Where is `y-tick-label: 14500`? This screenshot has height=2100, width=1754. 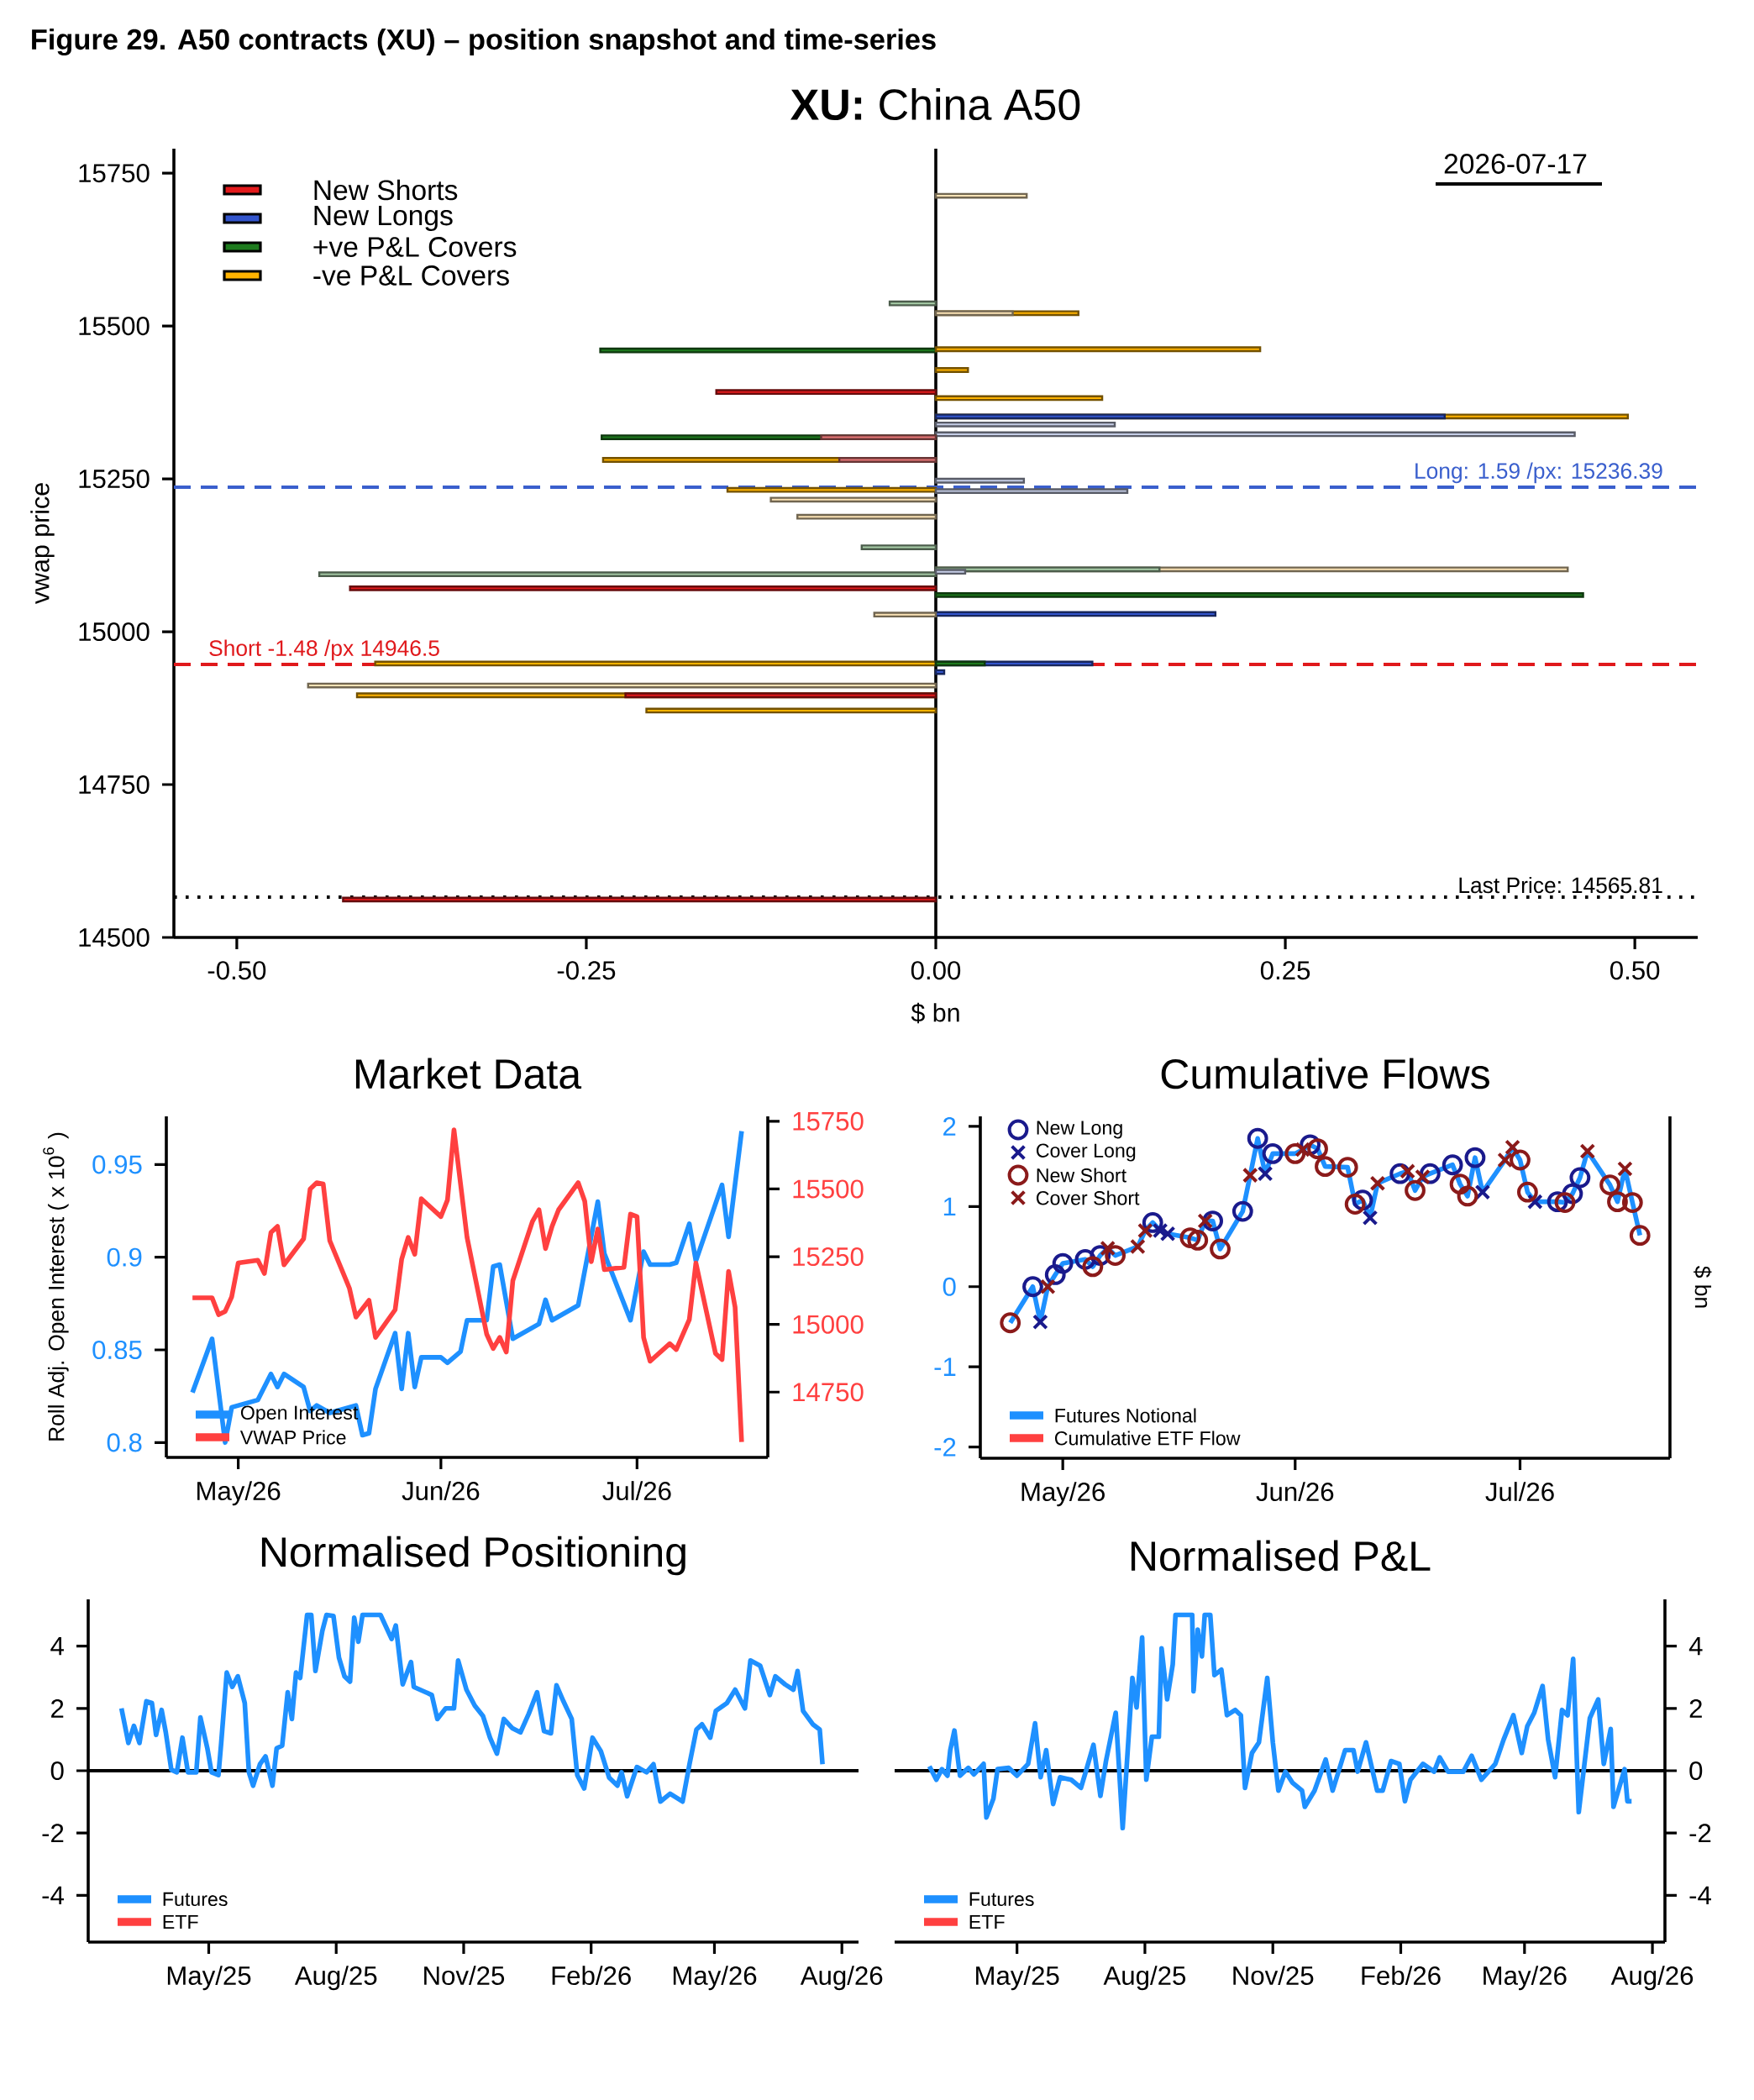
y-tick-label: 14500 is located at coordinates (114, 937).